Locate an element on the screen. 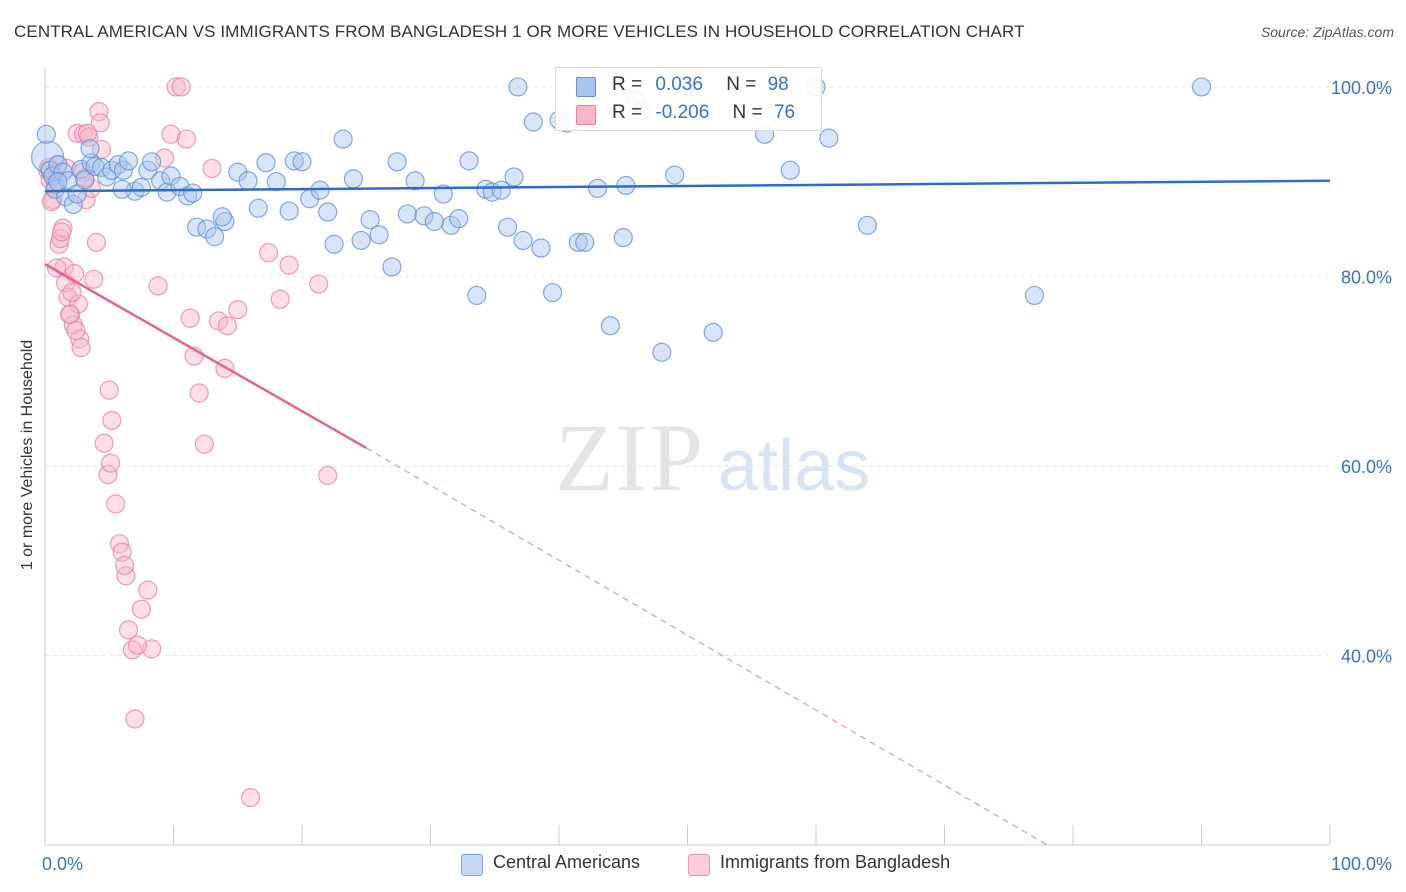 The image size is (1406, 892). watermark-atlas: atlas is located at coordinates (794, 466).